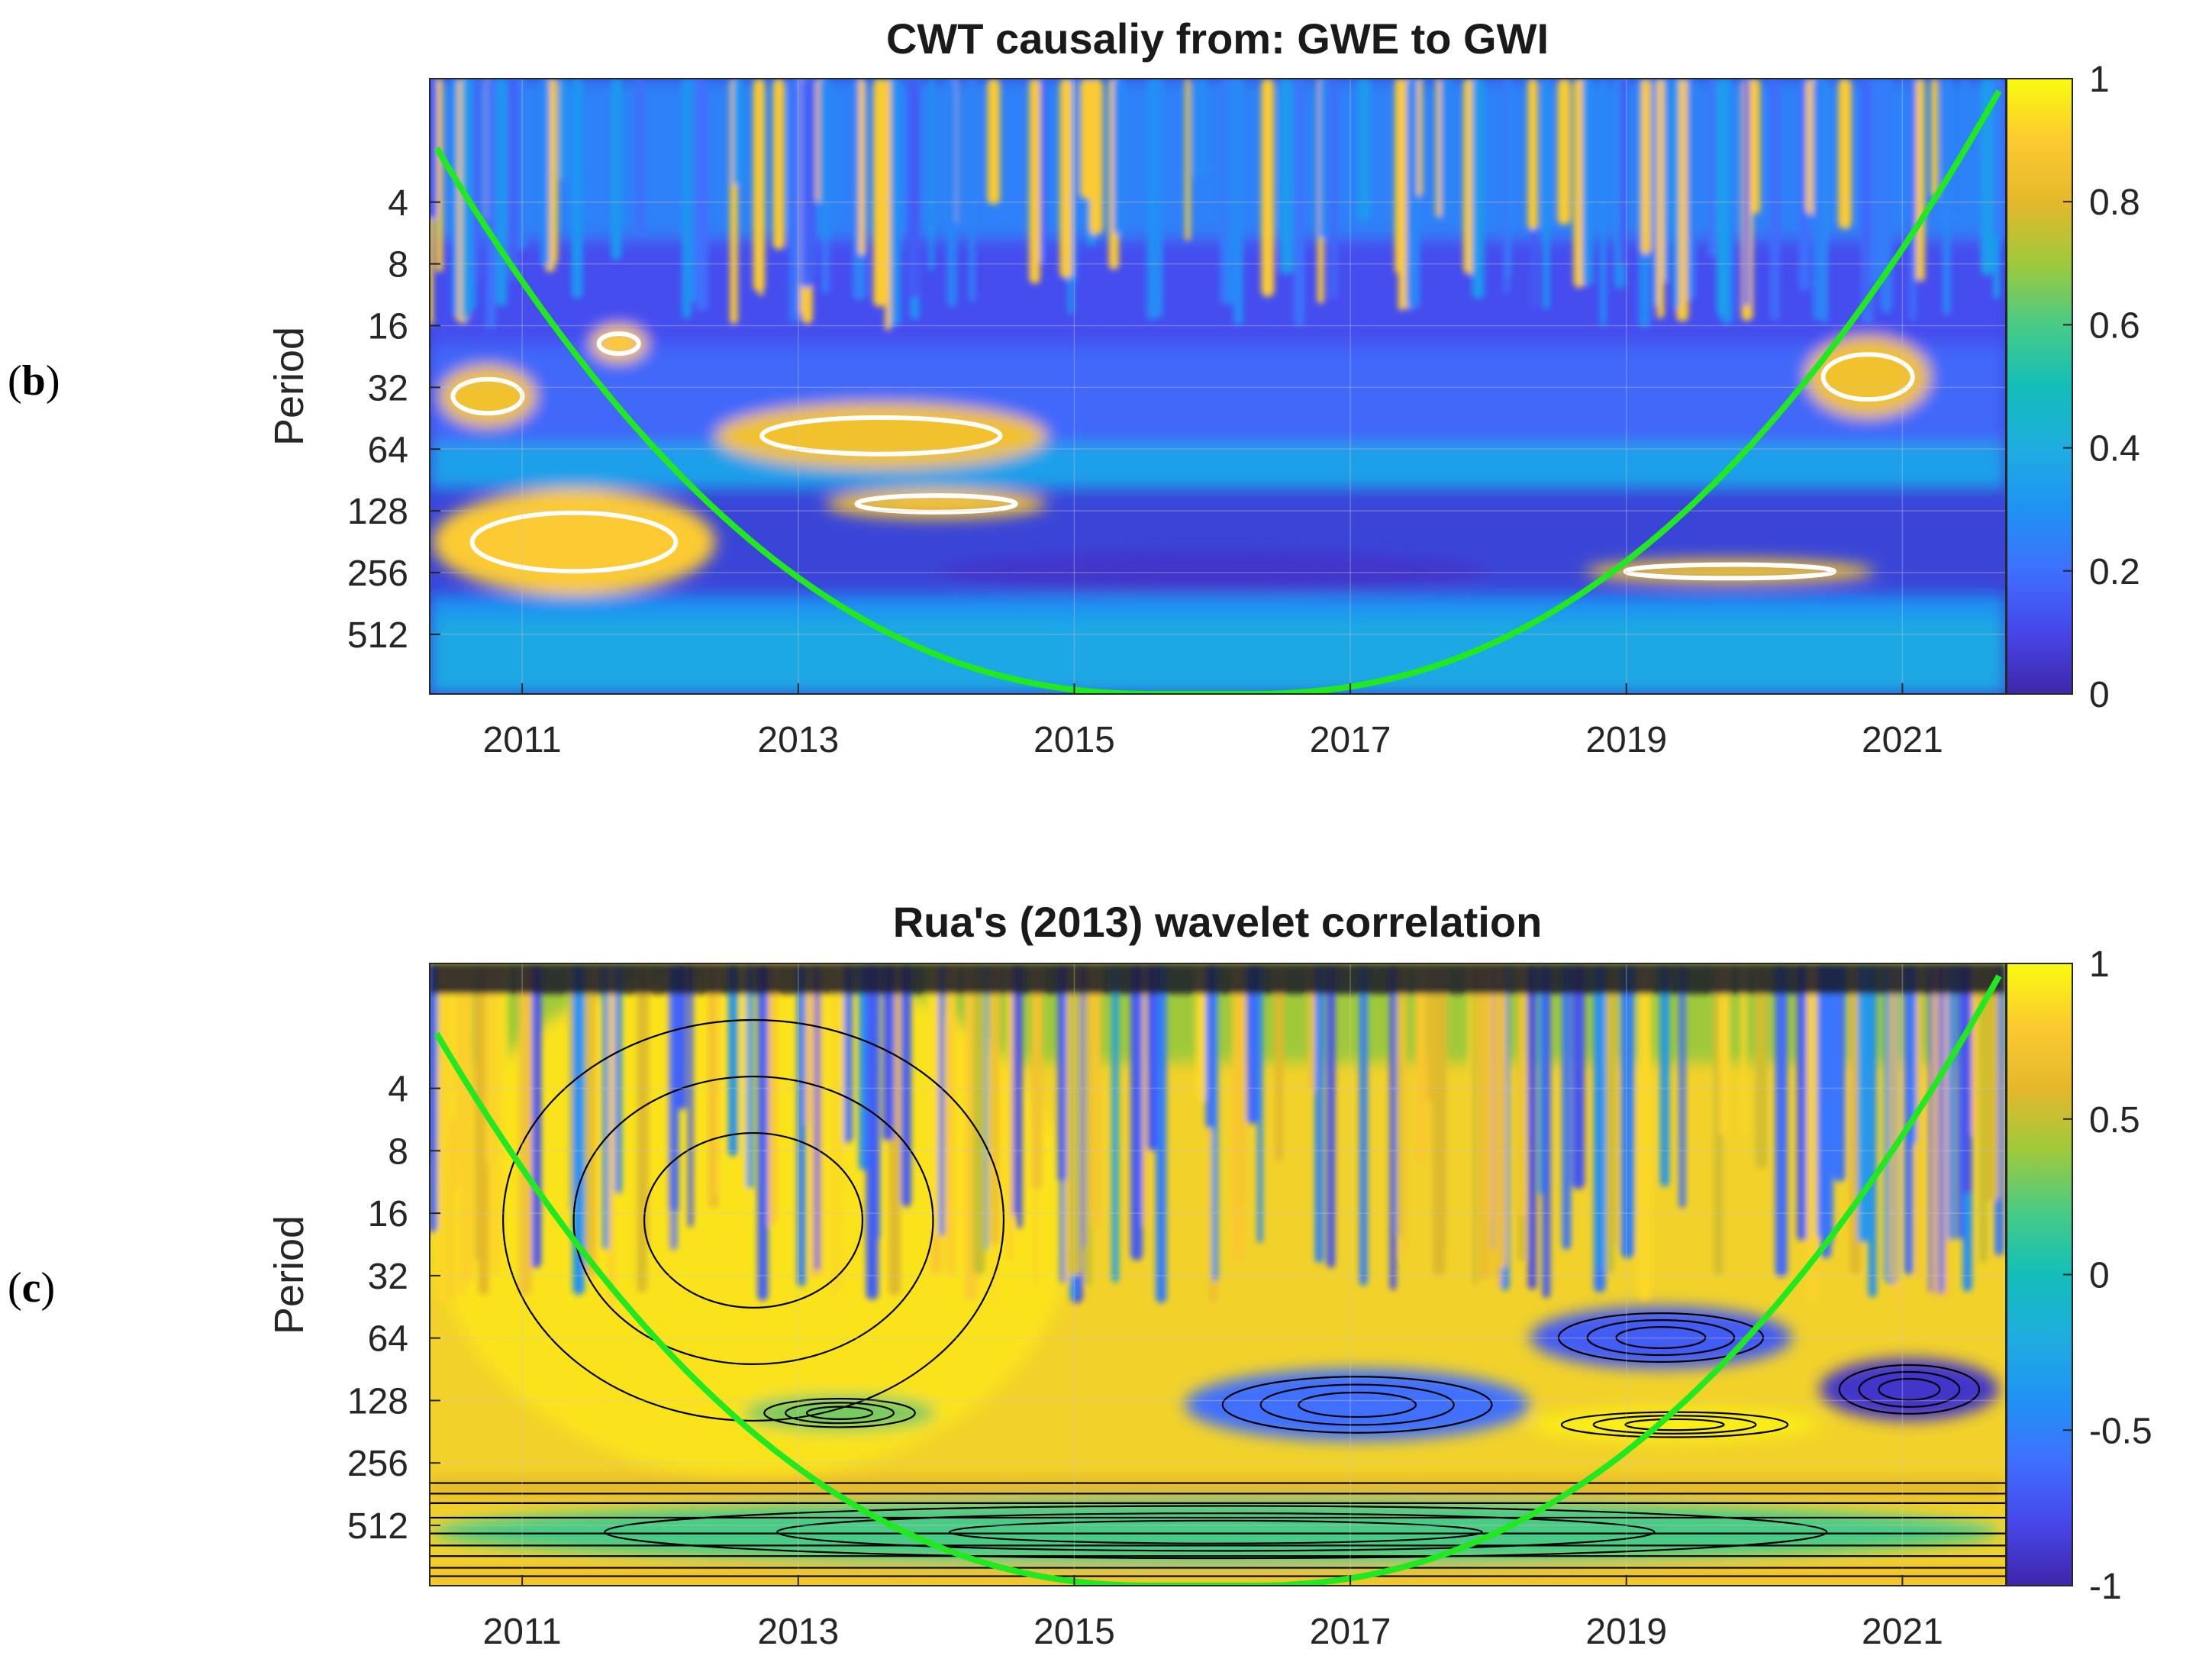 The image size is (2212, 1675). Describe the element at coordinates (289, 386) in the screenshot. I see `chart-b-ylabel: Period` at that location.